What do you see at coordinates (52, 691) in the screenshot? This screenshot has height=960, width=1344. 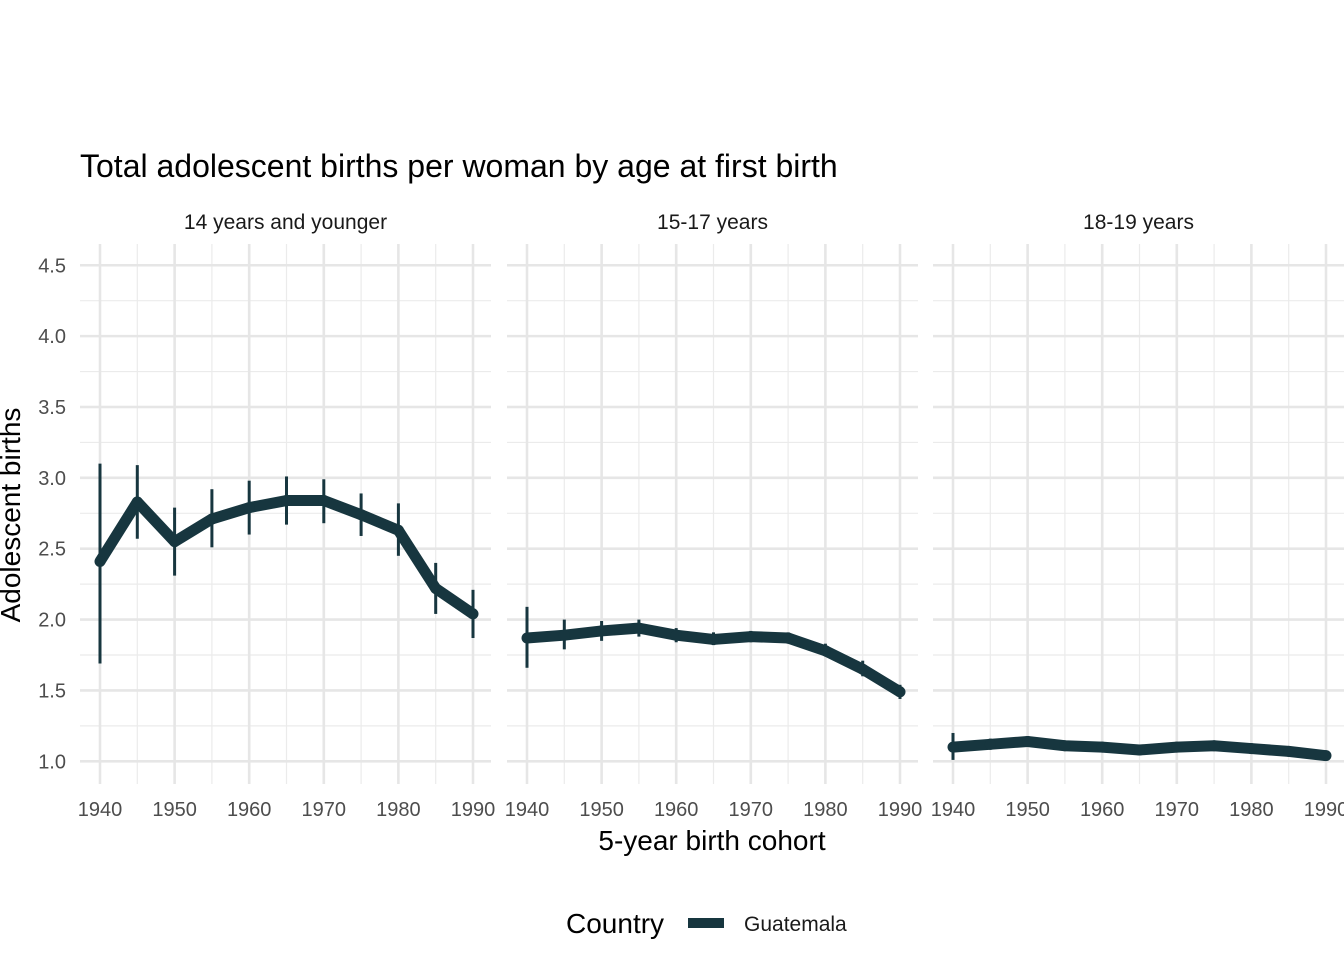 I see `y-tick-label: 1.5` at bounding box center [52, 691].